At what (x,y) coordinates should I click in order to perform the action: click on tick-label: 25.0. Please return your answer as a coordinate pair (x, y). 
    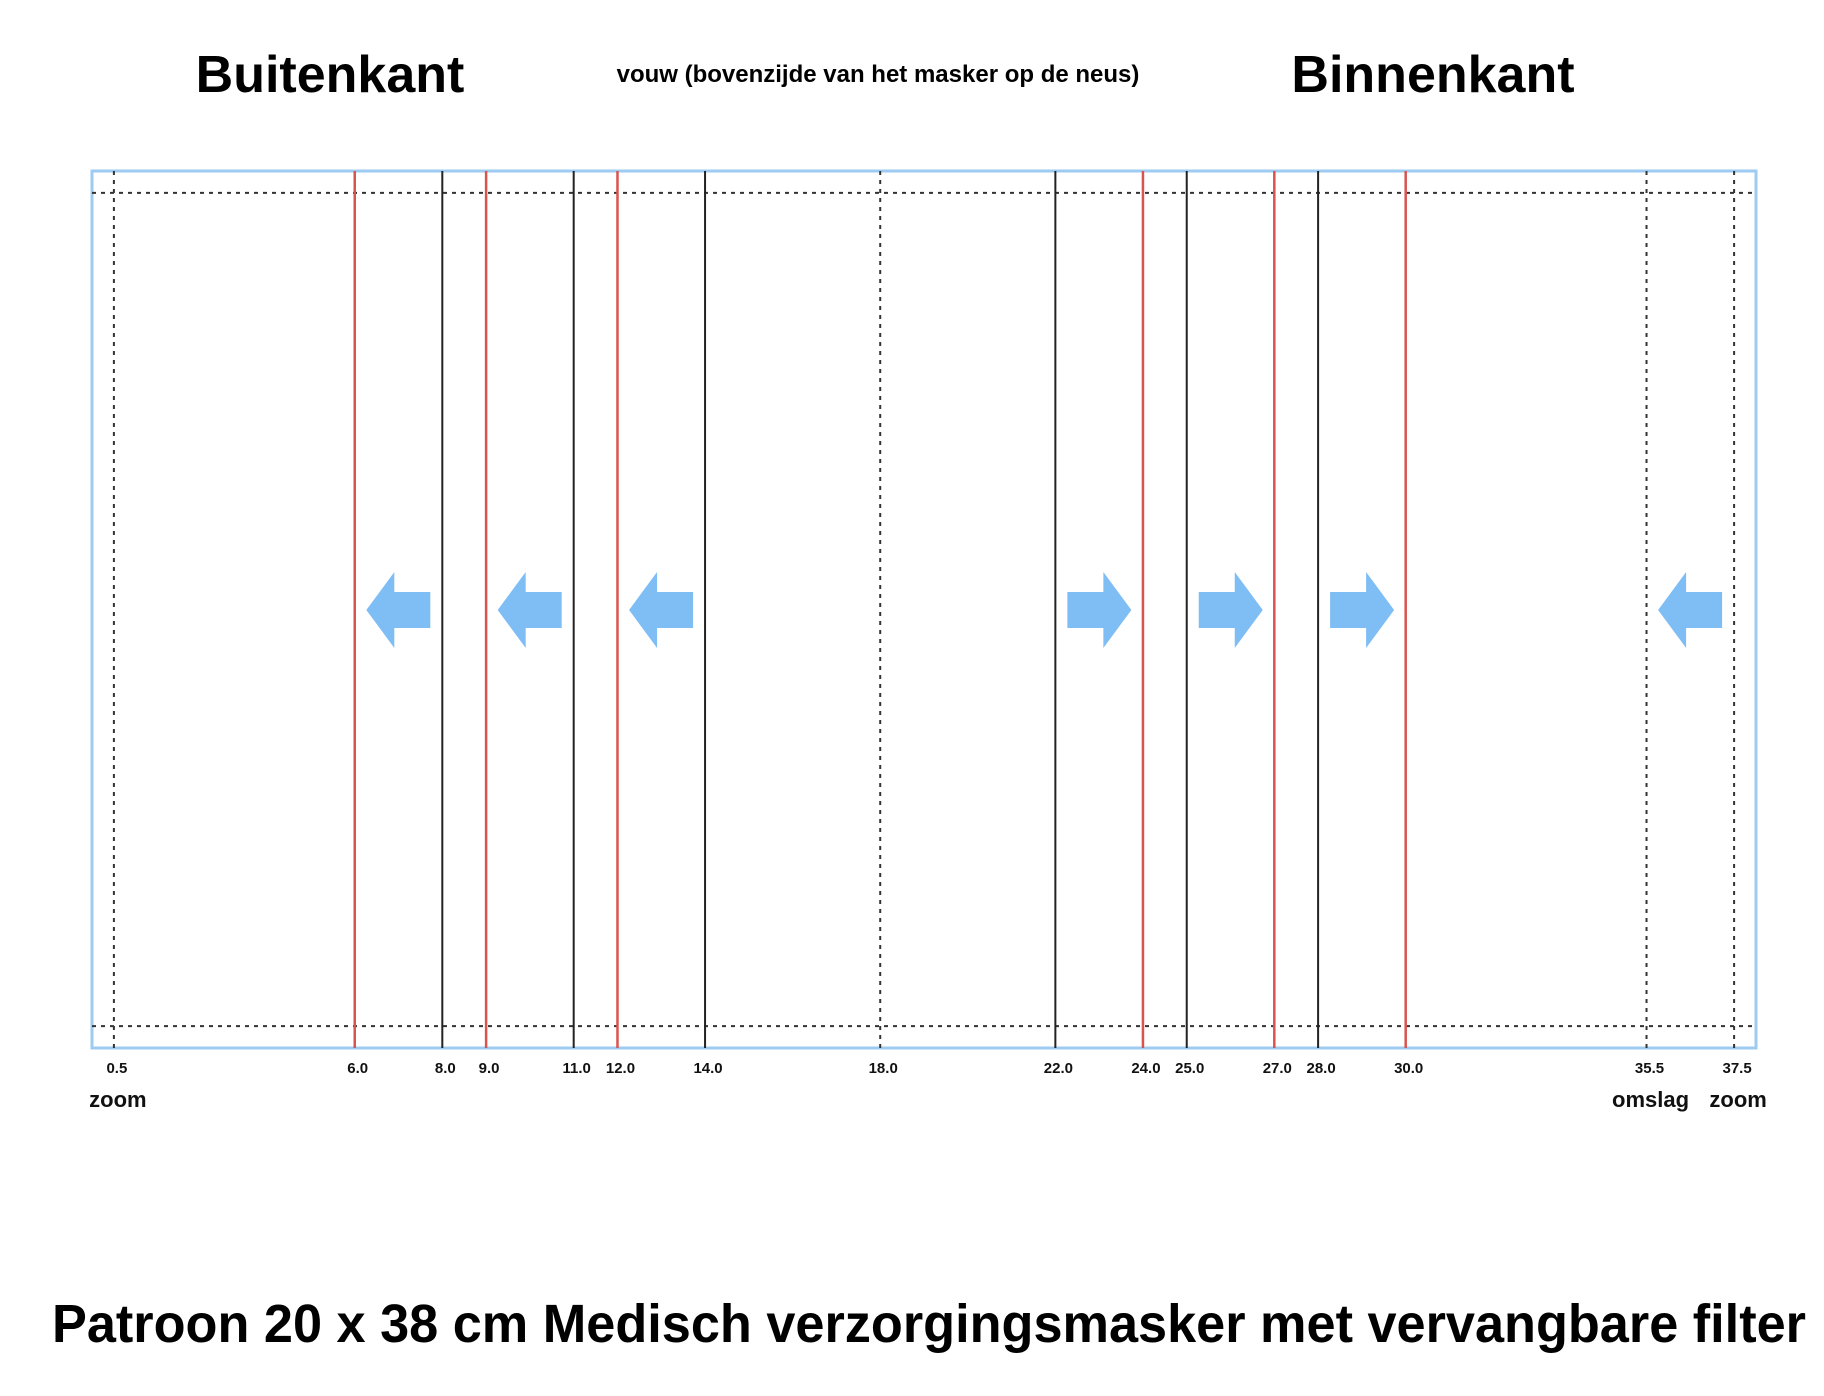
    Looking at the image, I should click on (1189, 1068).